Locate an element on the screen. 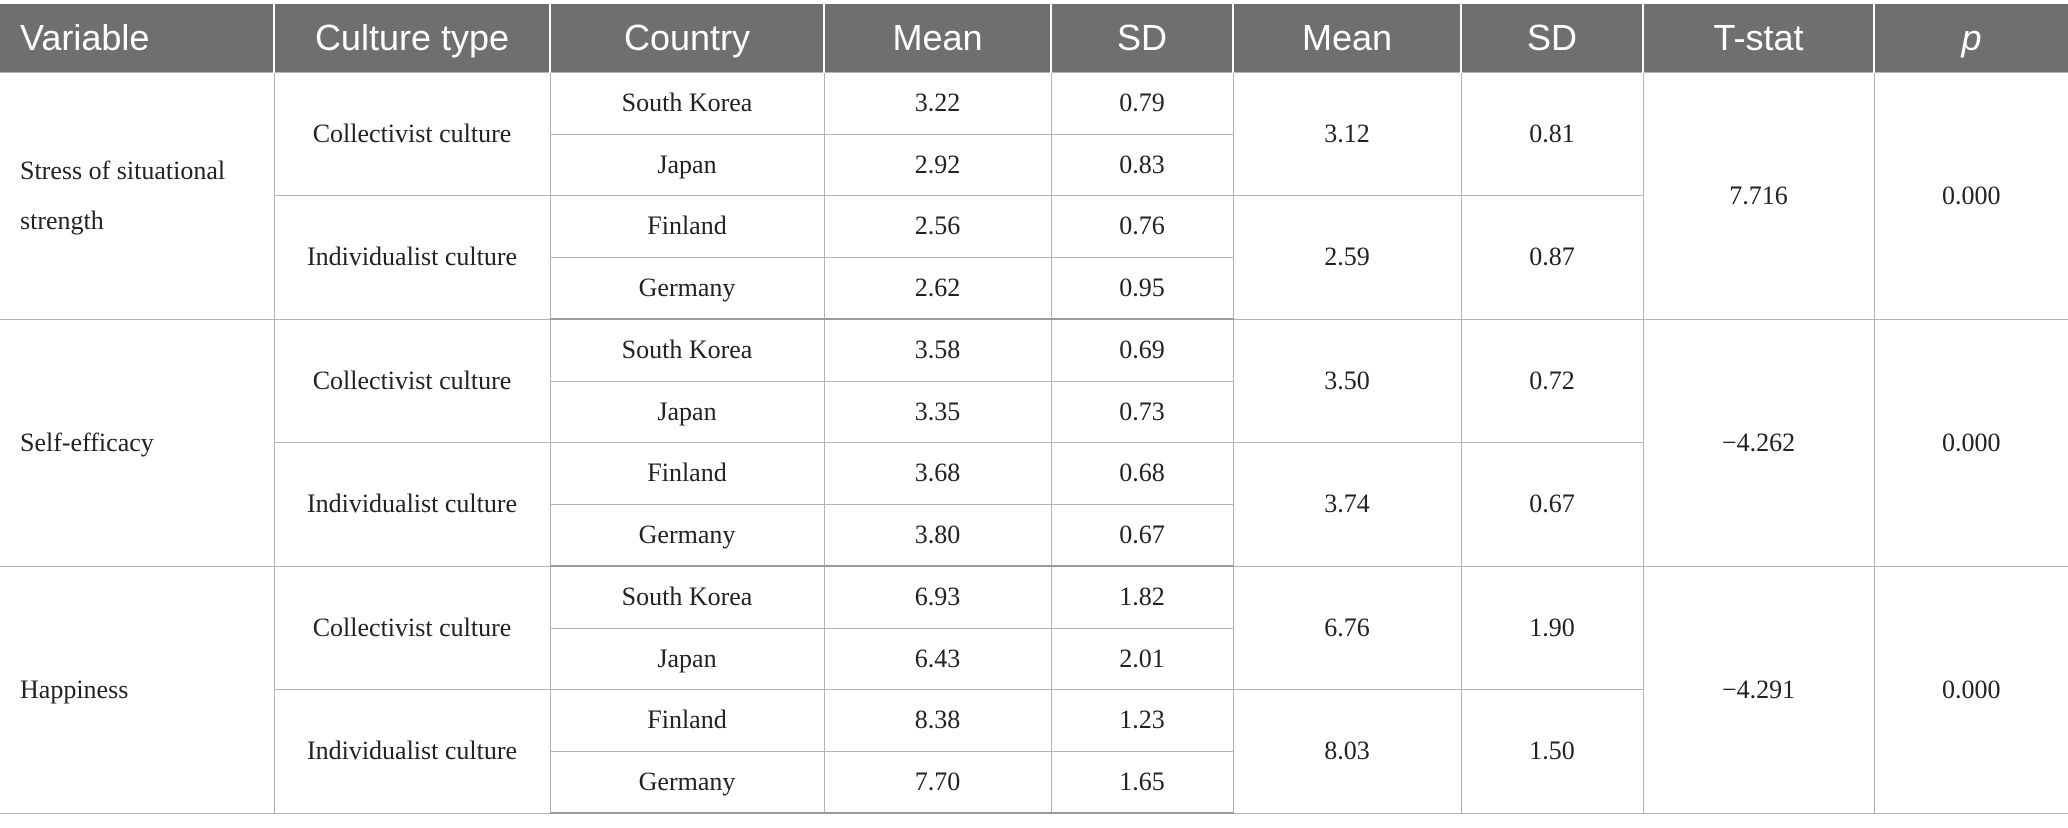  group-sd-cell: 0.87 is located at coordinates (1551, 257).